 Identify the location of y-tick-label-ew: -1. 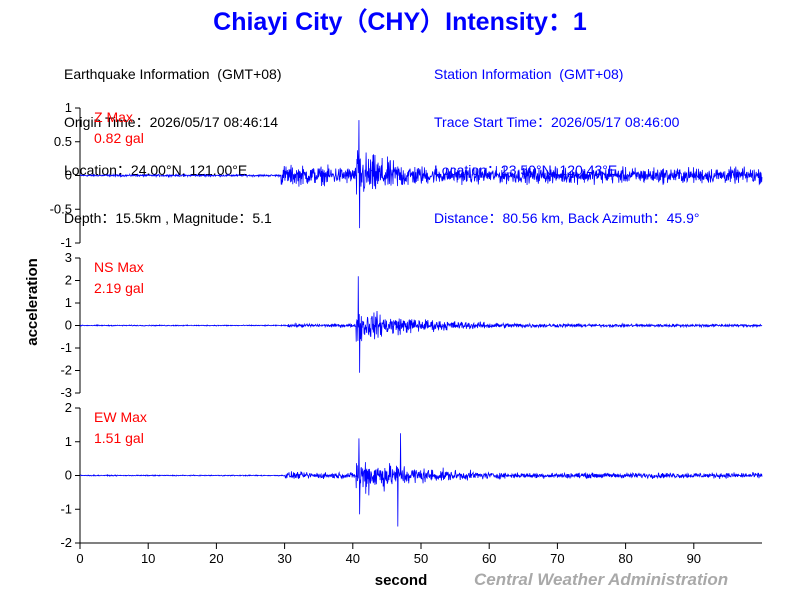
(66, 508).